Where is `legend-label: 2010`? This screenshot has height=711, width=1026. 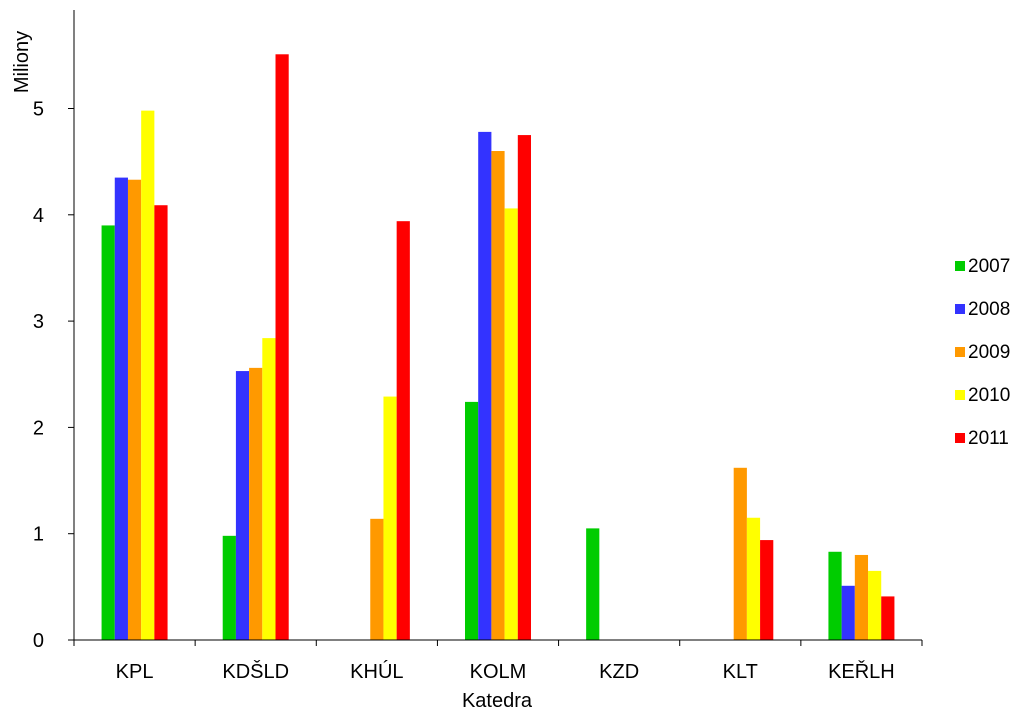
legend-label: 2010 is located at coordinates (989, 395).